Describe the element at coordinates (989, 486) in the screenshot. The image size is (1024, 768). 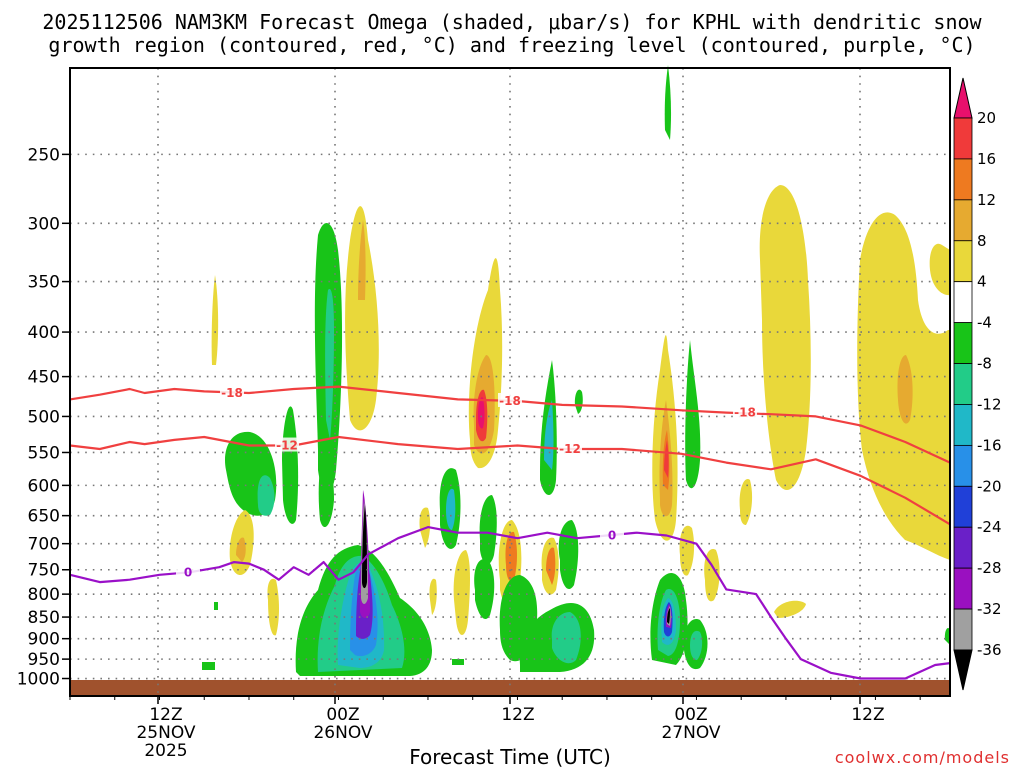
I see `colorbar-label: -20` at that location.